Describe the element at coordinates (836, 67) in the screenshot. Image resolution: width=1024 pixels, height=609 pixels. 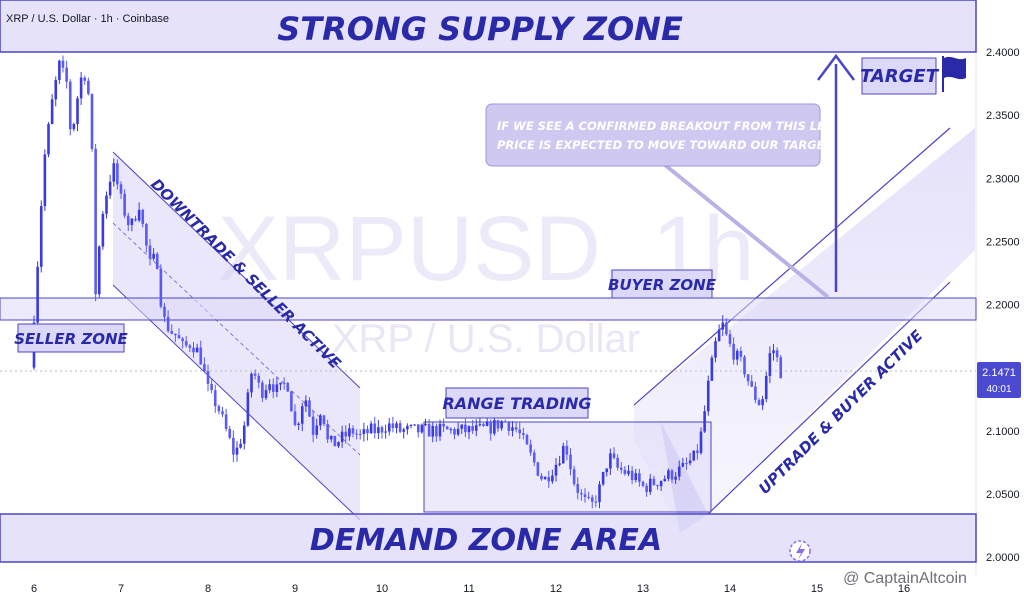
I see `target-arrow-head` at that location.